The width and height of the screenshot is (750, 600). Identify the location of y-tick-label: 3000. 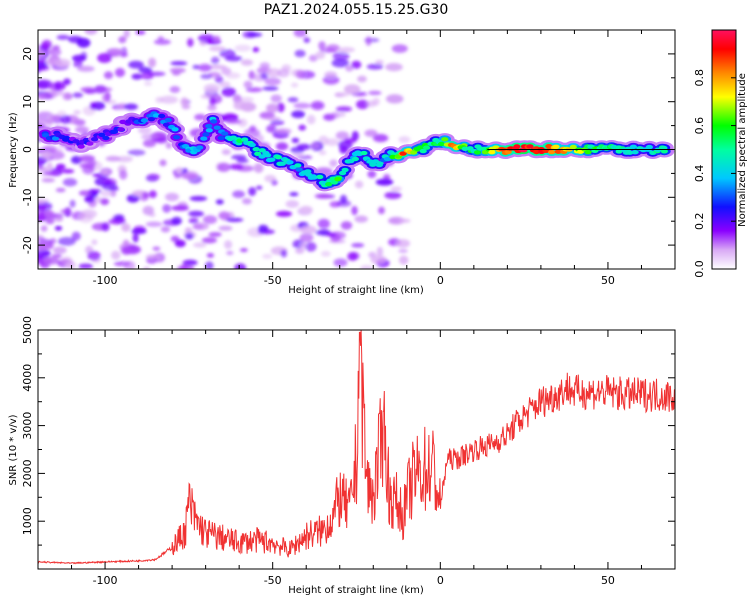
(27, 426).